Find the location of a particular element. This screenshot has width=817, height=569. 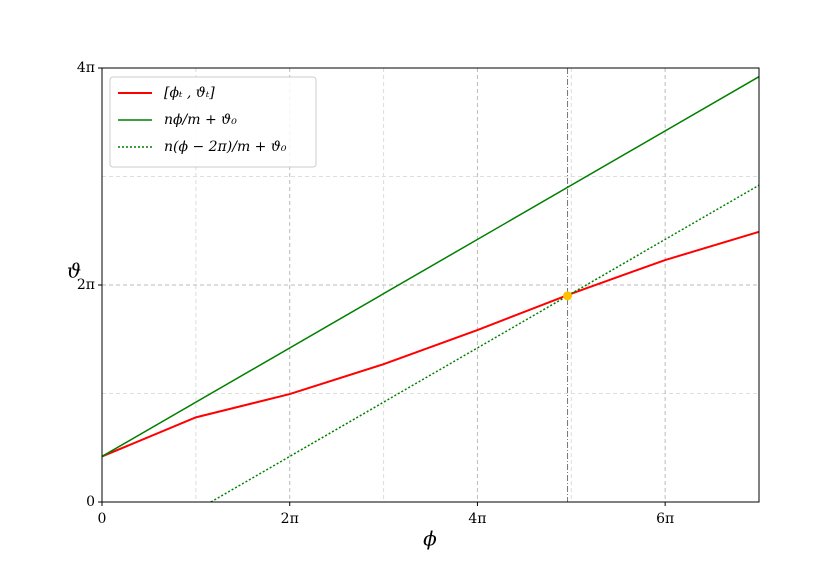

legend-label: nϕ/m + ϑ₀ is located at coordinates (200, 120).